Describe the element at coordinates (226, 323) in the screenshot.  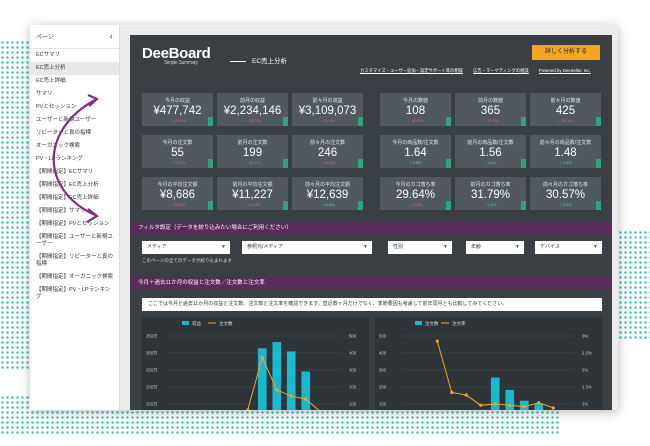
I see `legend-label: 注文数` at that location.